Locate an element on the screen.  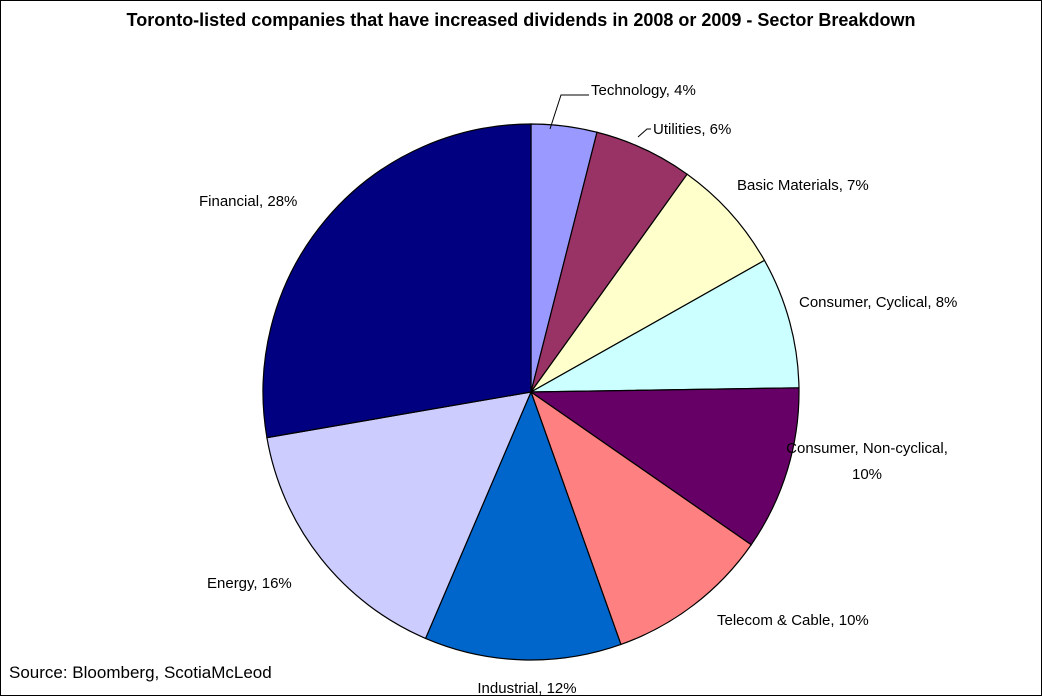
leader-lines is located at coordinates (600, 116).